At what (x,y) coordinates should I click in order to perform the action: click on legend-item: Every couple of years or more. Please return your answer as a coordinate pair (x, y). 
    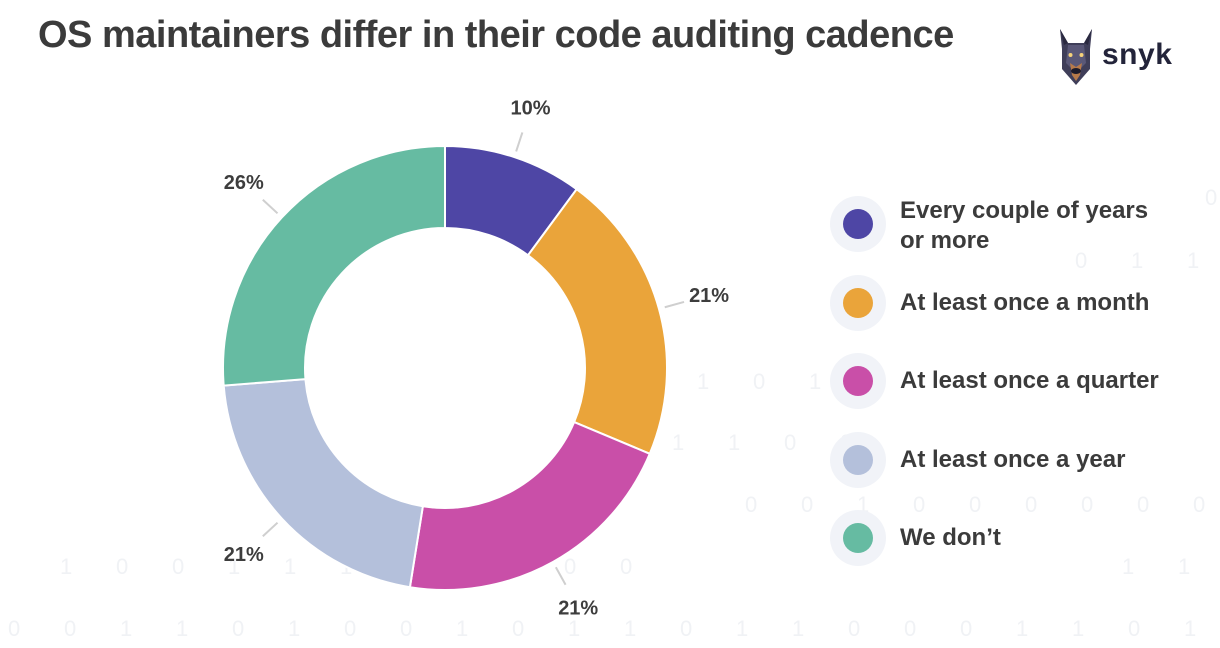
    Looking at the image, I should click on (1000, 226).